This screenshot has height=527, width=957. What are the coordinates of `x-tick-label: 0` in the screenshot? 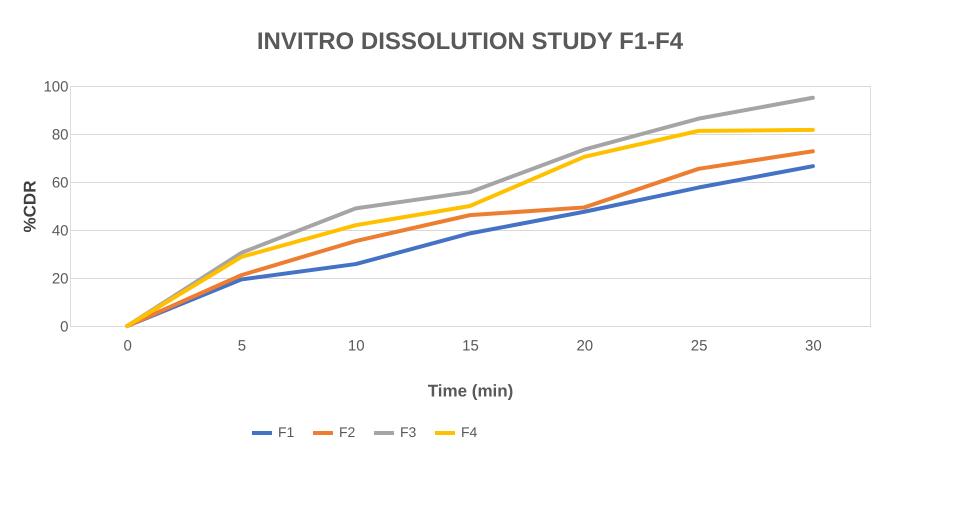 It's located at (127, 346).